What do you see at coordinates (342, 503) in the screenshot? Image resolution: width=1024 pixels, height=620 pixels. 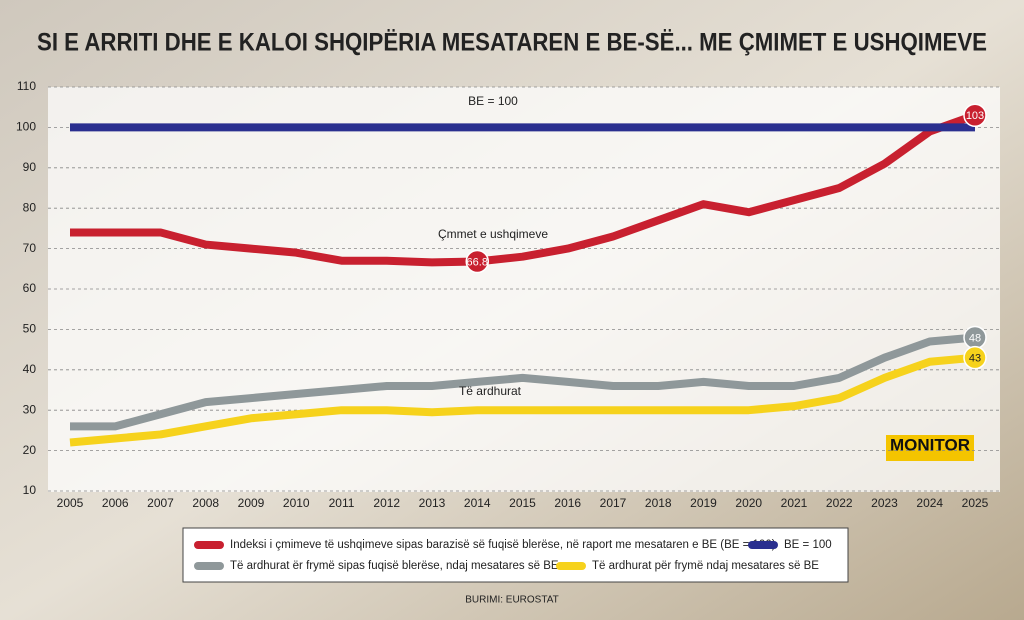 I see `x-tick-label: 2011` at bounding box center [342, 503].